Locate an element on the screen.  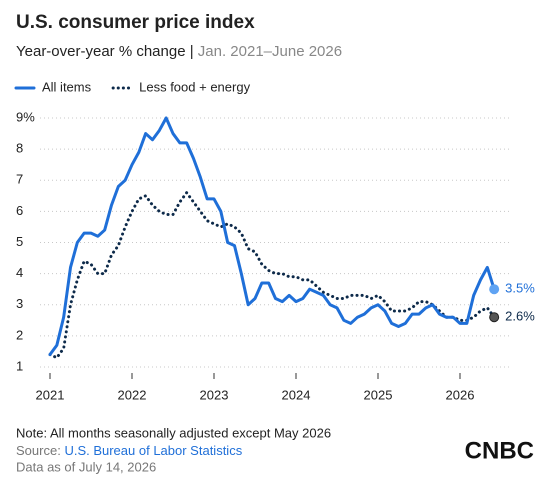
source: Source: U.S. Bureau of Labor Statistics is located at coordinates (129, 450).